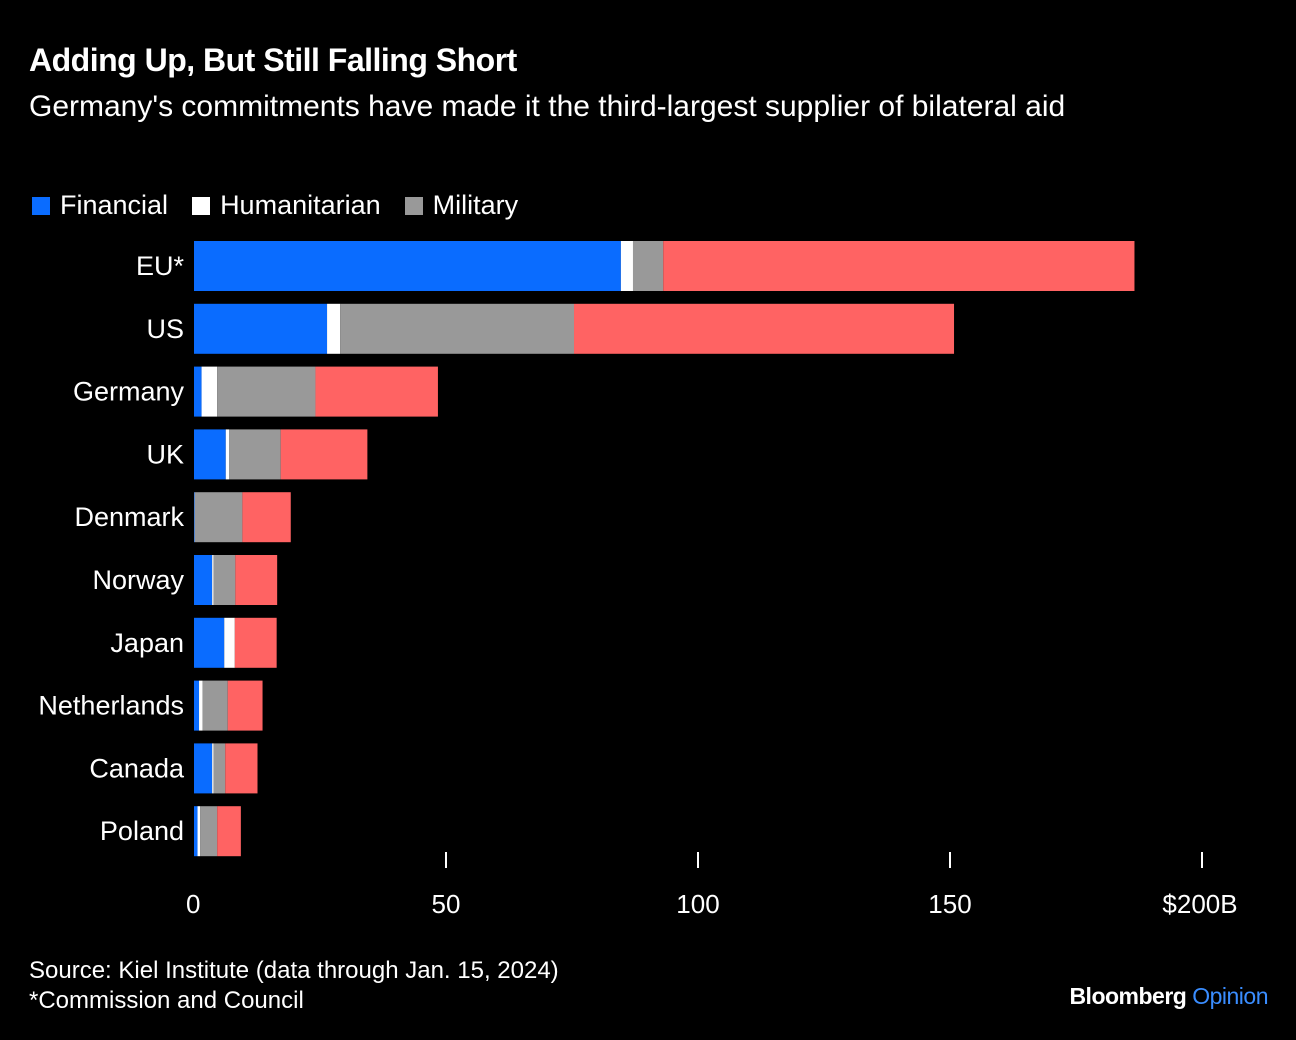  Describe the element at coordinates (193, 904) in the screenshot. I see `x-tick-label: 0` at that location.